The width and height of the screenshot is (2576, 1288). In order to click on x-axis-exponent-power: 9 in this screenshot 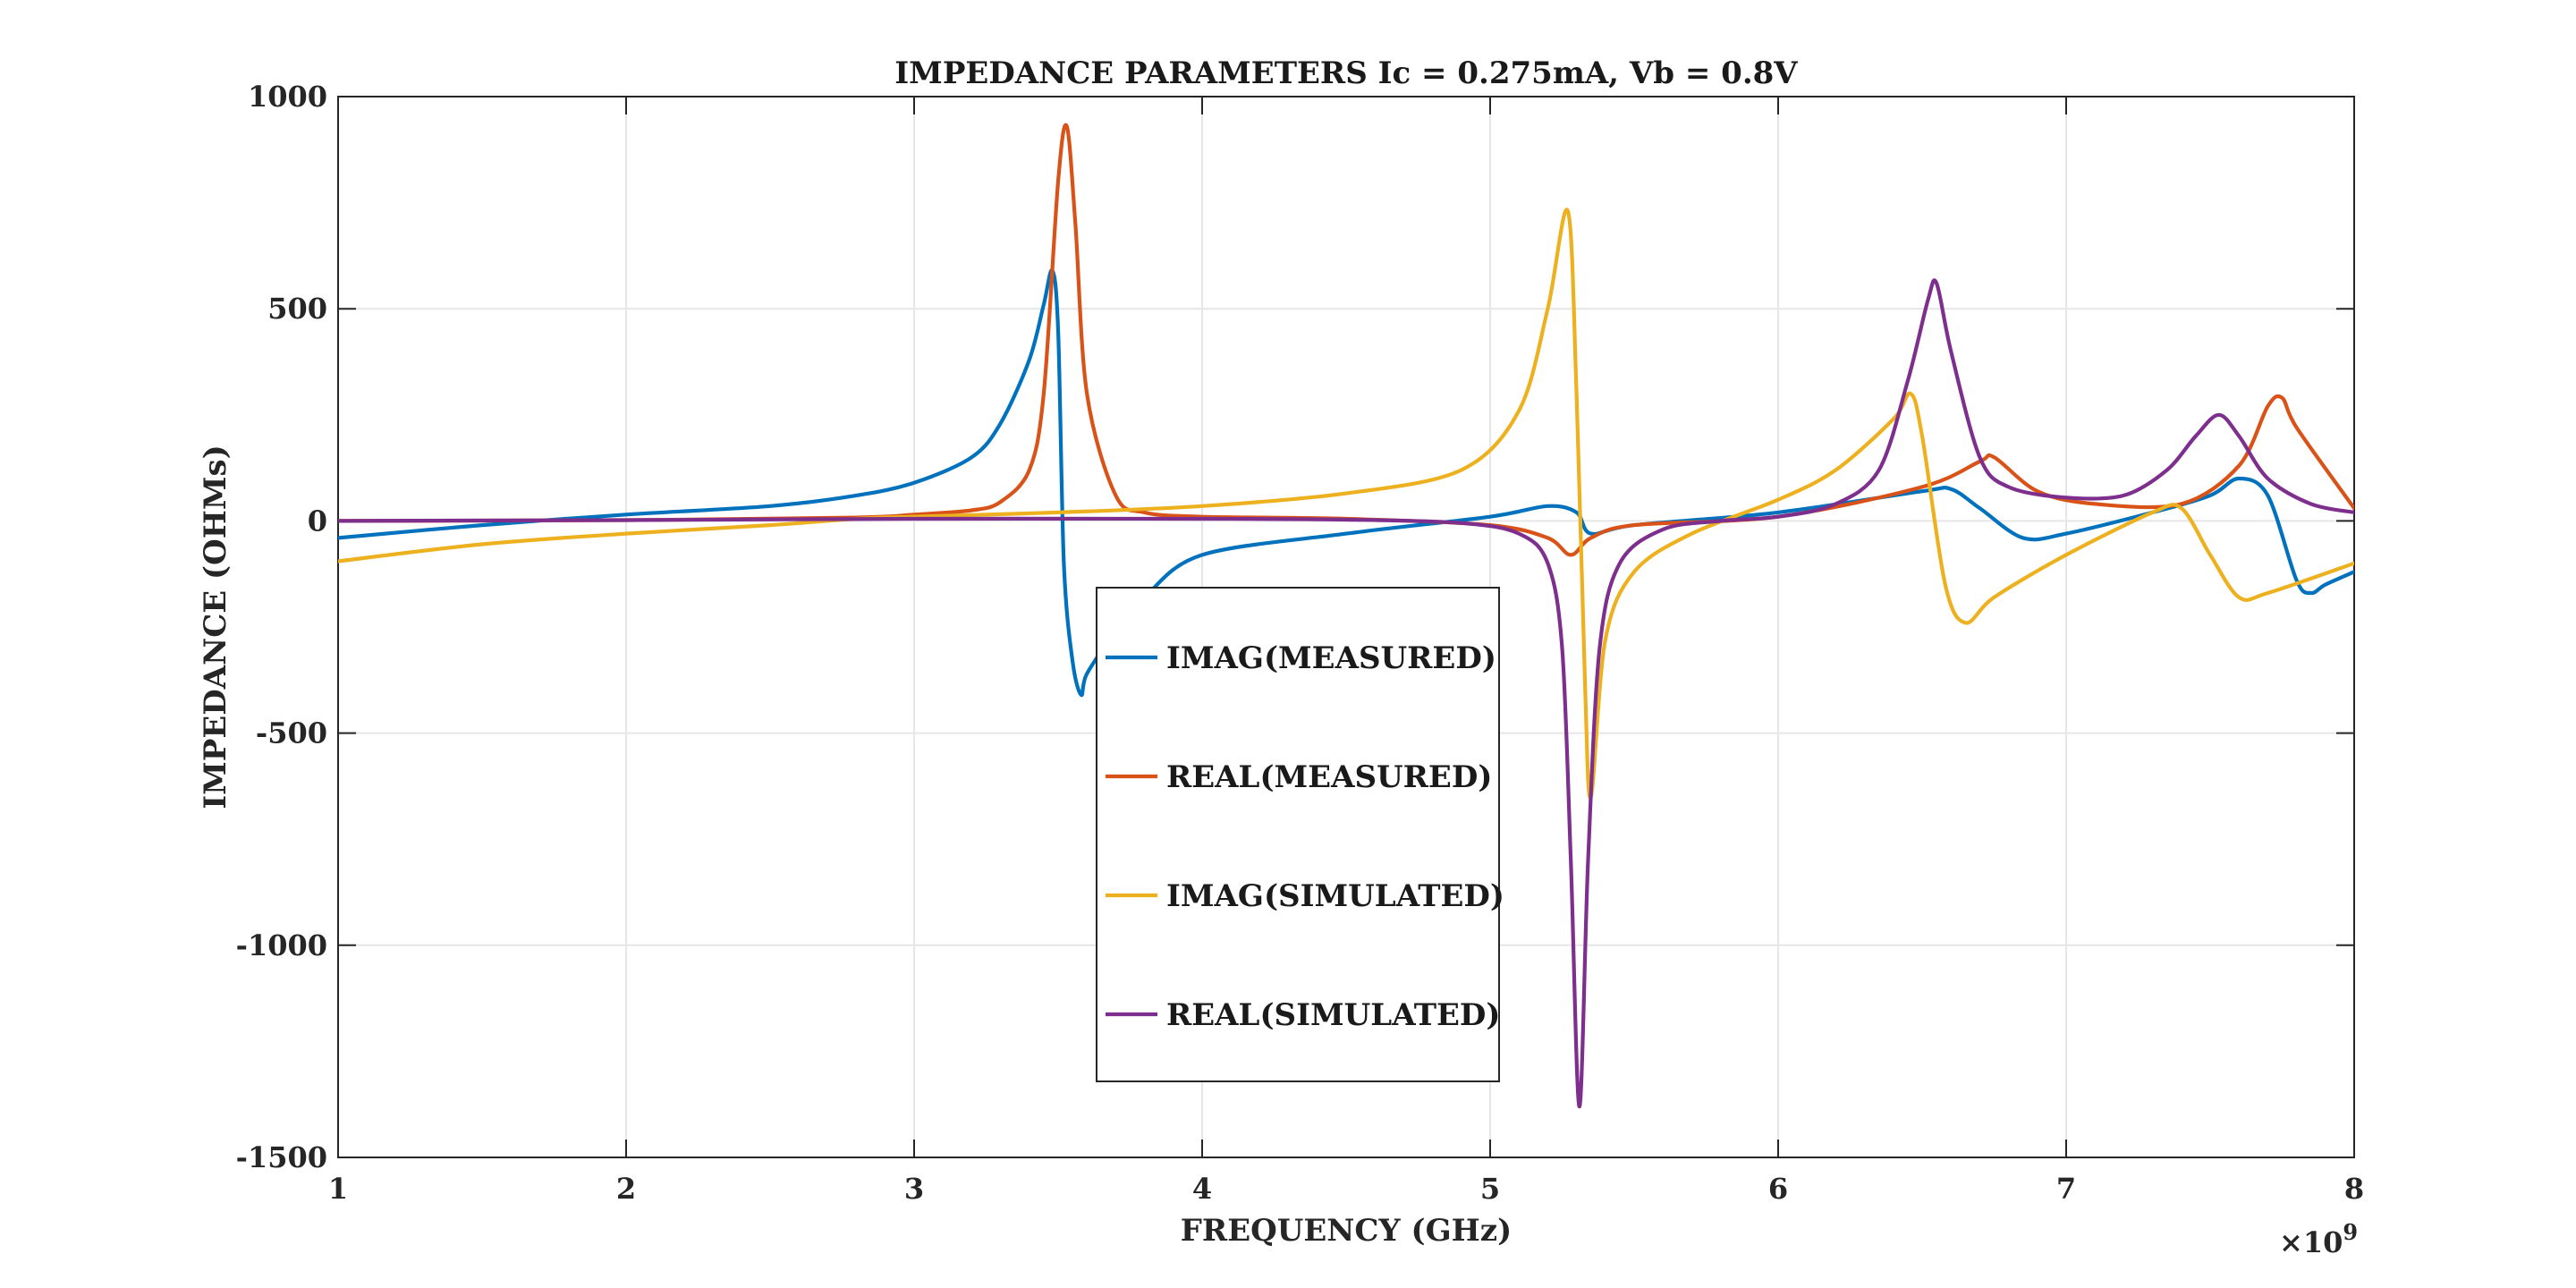, I will do `click(2350, 1232)`.